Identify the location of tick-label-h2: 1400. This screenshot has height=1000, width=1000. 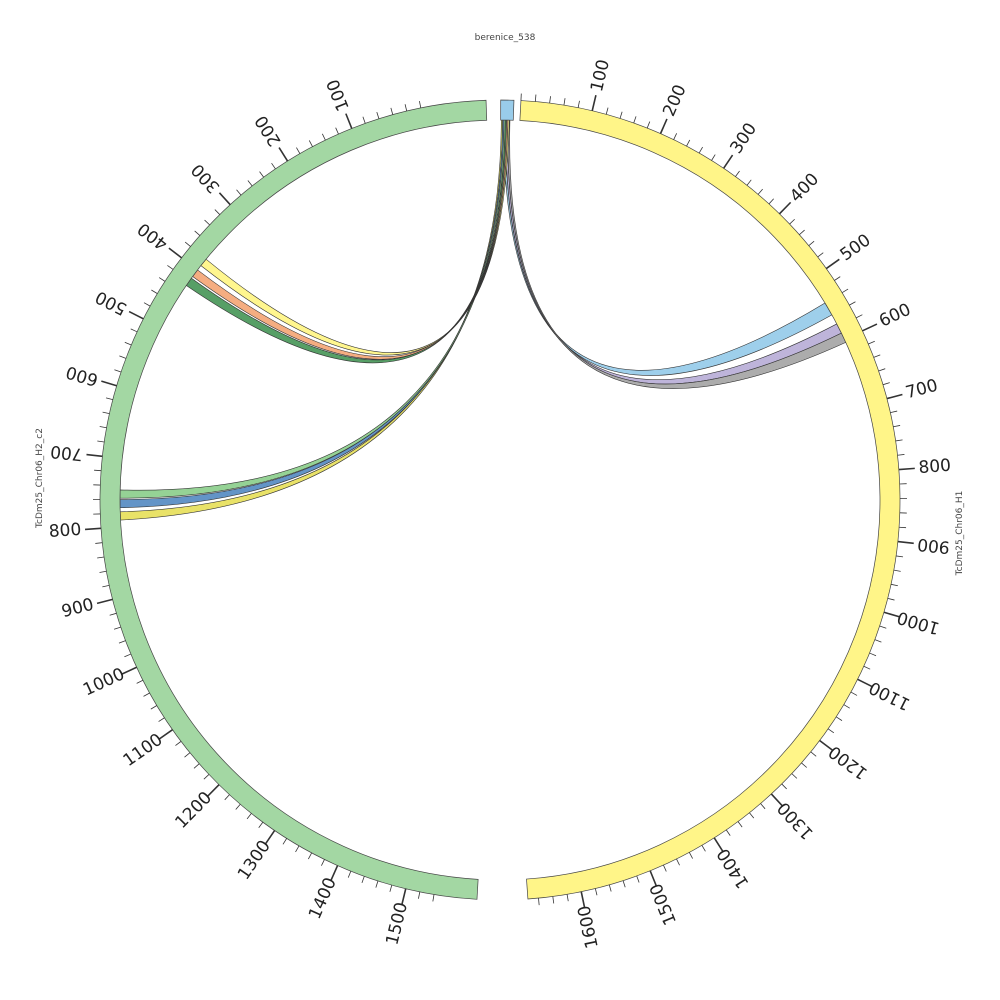
(323, 899).